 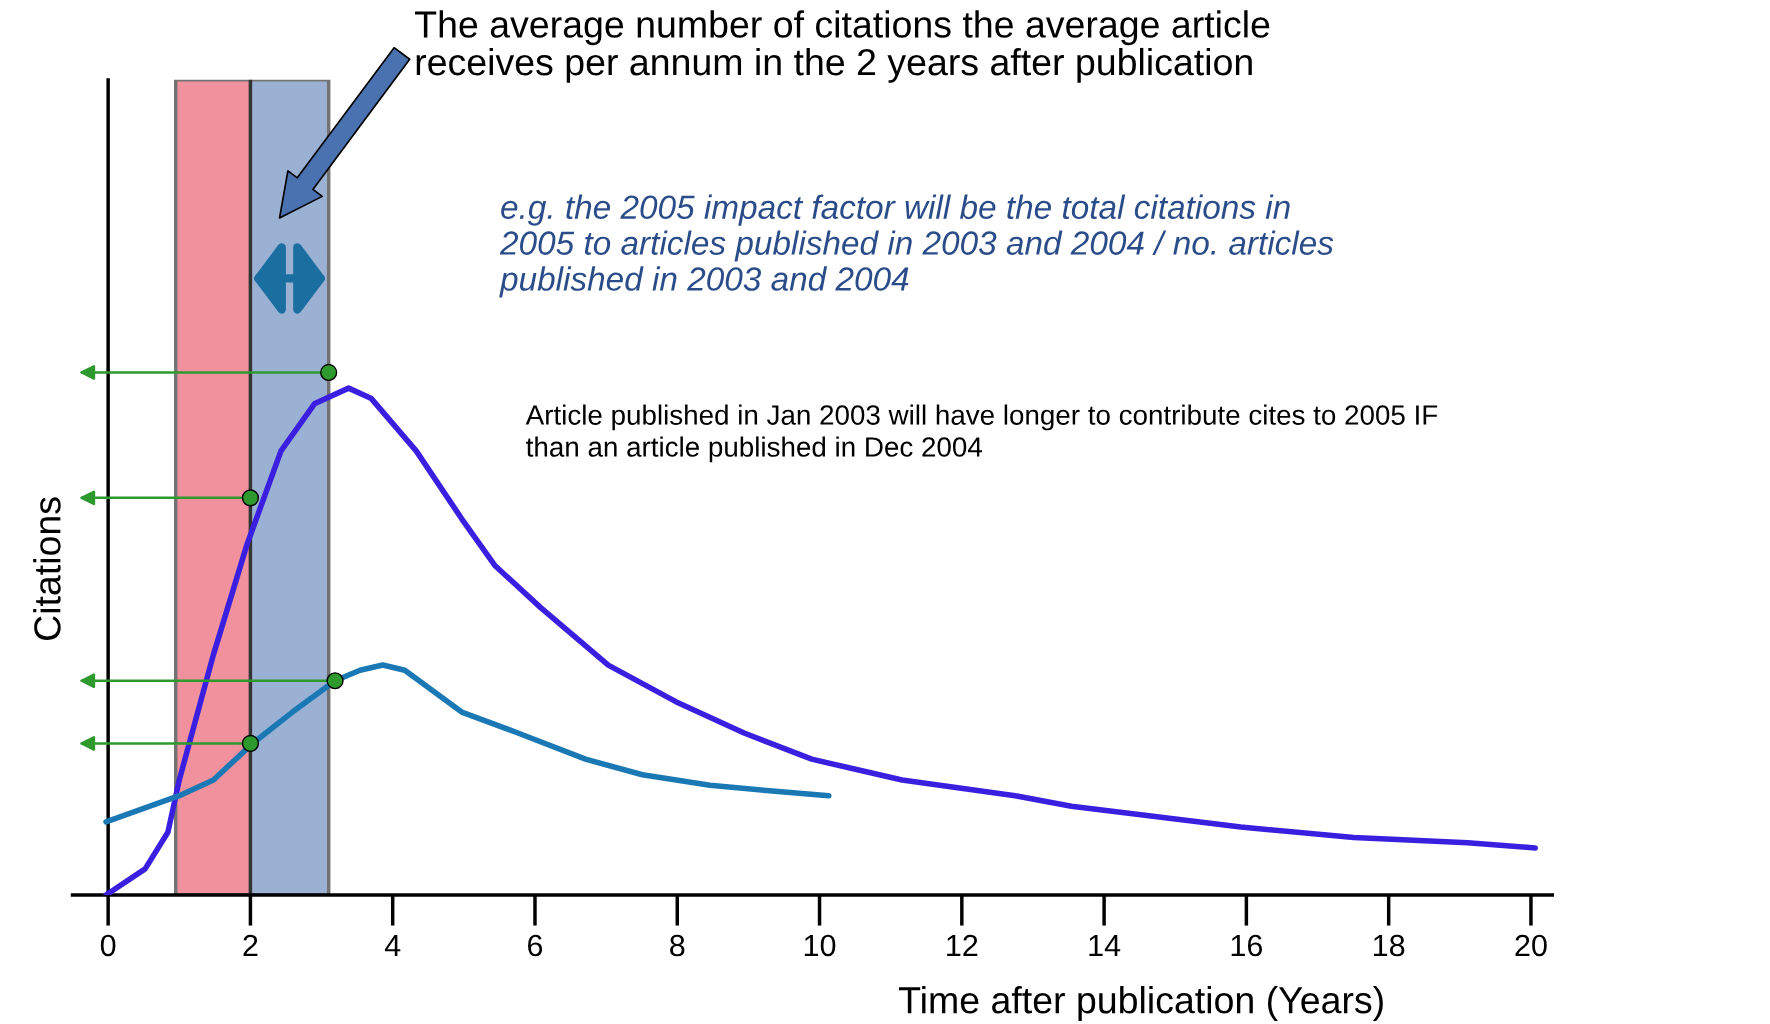 What do you see at coordinates (108, 945) in the screenshot?
I see `x-tick-label: 0` at bounding box center [108, 945].